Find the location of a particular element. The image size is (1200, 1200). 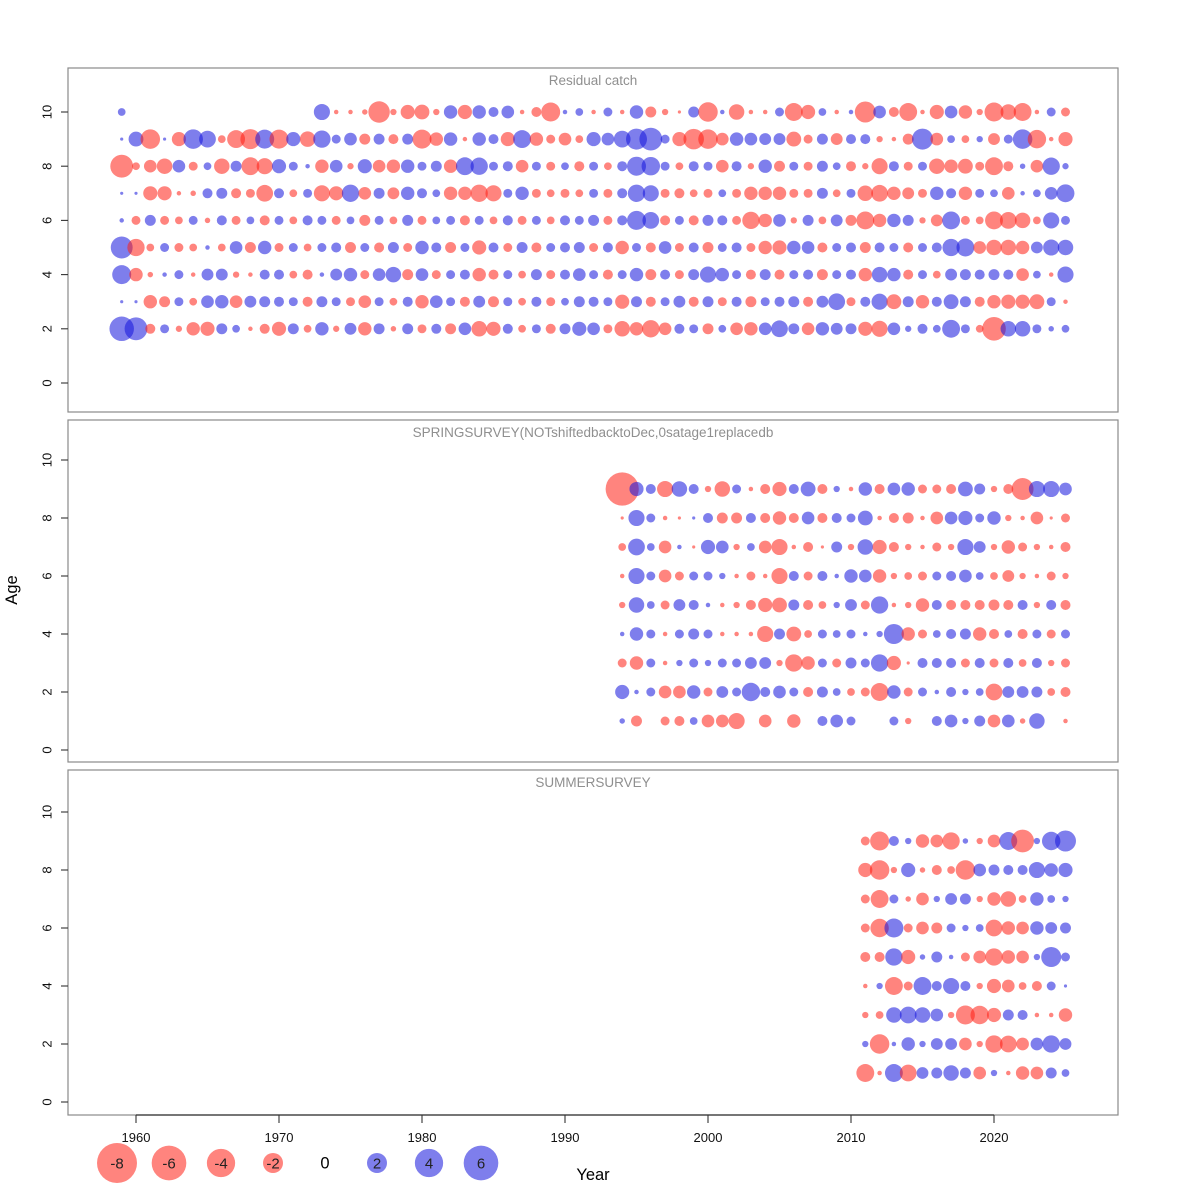

x-tick-label: 2000 is located at coordinates (708, 1137).